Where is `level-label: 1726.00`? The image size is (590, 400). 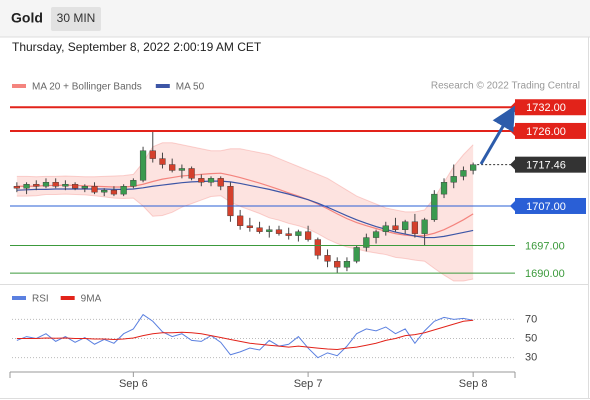
level-label: 1726.00 is located at coordinates (546, 132).